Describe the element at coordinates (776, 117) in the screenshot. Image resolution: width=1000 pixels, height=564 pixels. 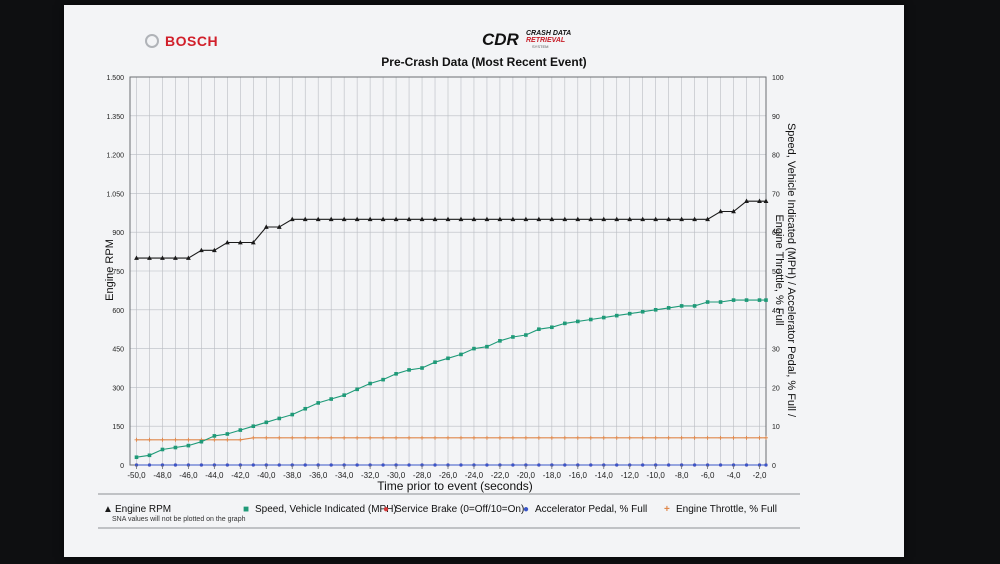
I see `y-right-tick-label: 90` at that location.